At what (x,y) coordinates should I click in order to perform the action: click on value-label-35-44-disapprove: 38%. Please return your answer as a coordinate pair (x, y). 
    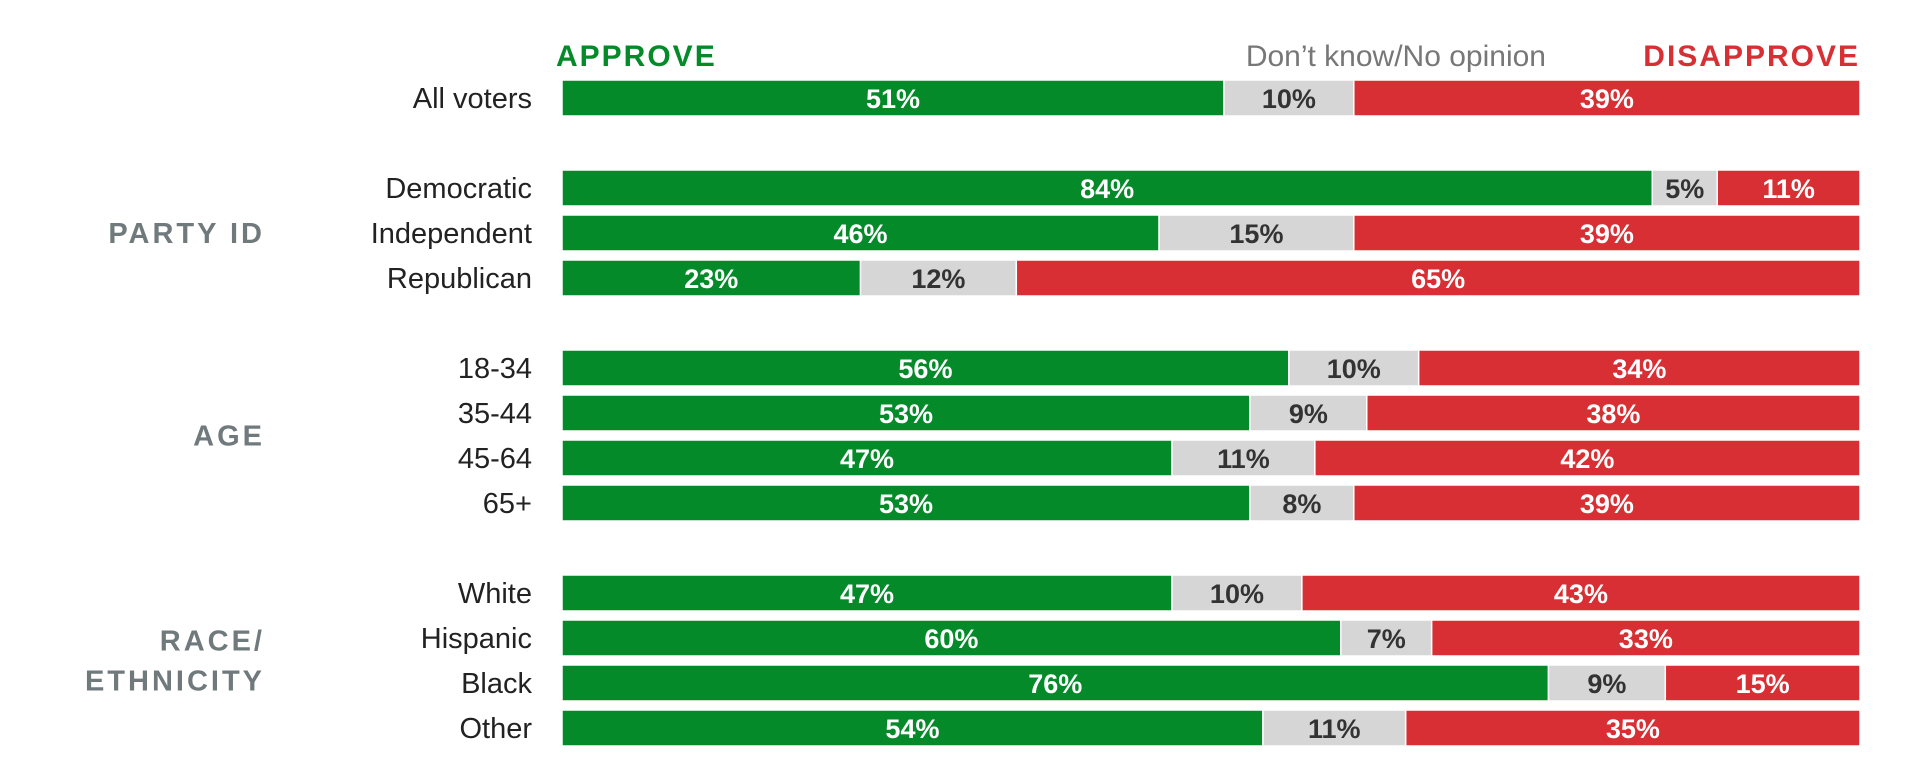
    Looking at the image, I should click on (1613, 414).